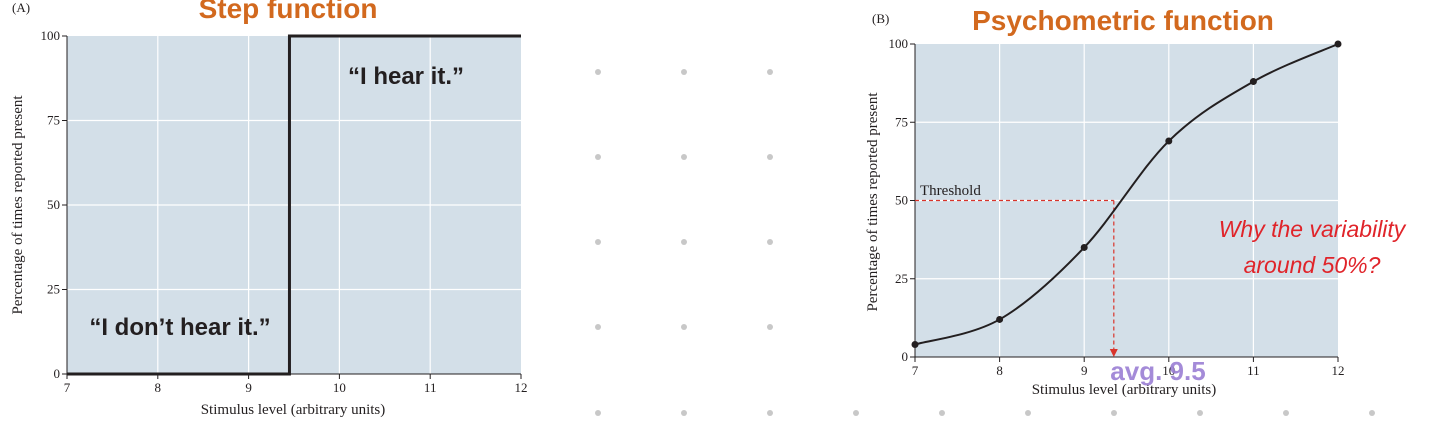  Describe the element at coordinates (293, 410) in the screenshot. I see `x-axis-label-a: Stimulus level (arbitrary units)` at that location.